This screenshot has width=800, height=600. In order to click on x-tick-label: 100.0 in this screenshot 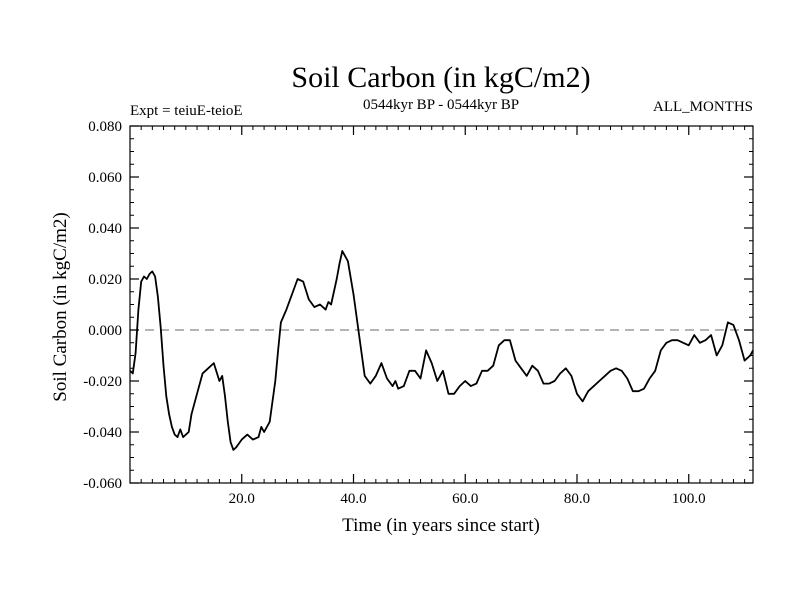, I will do `click(689, 499)`.